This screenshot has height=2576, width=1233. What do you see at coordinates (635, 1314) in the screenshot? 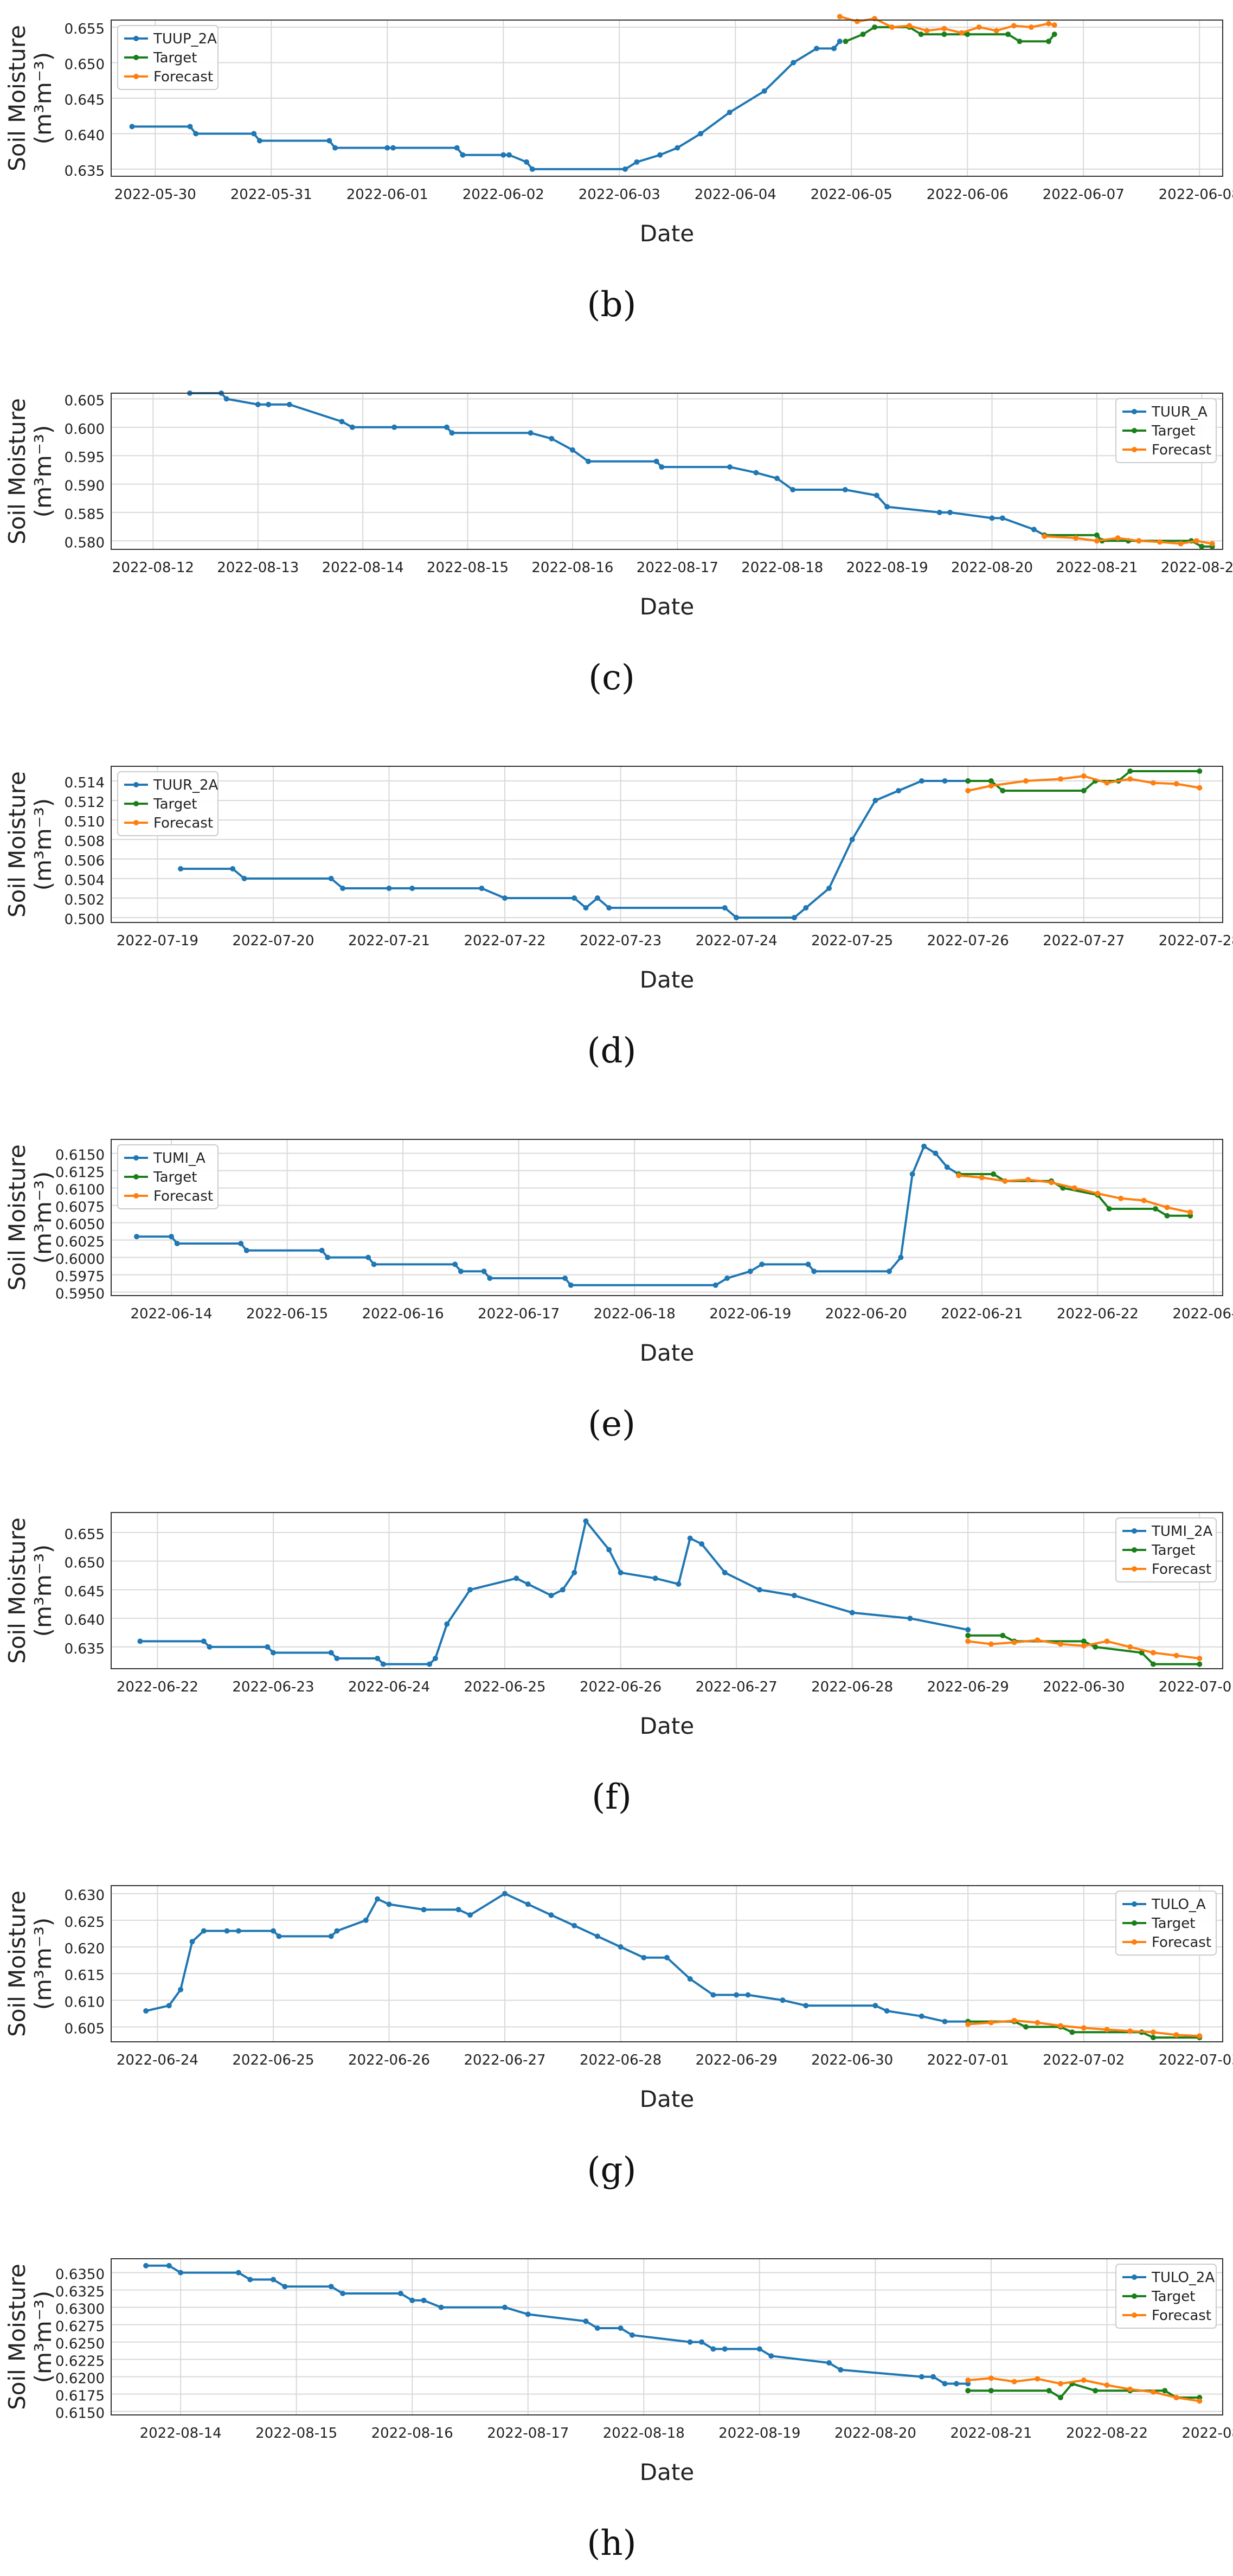
I see `x-tick-label: 2022-06-18` at bounding box center [635, 1314].